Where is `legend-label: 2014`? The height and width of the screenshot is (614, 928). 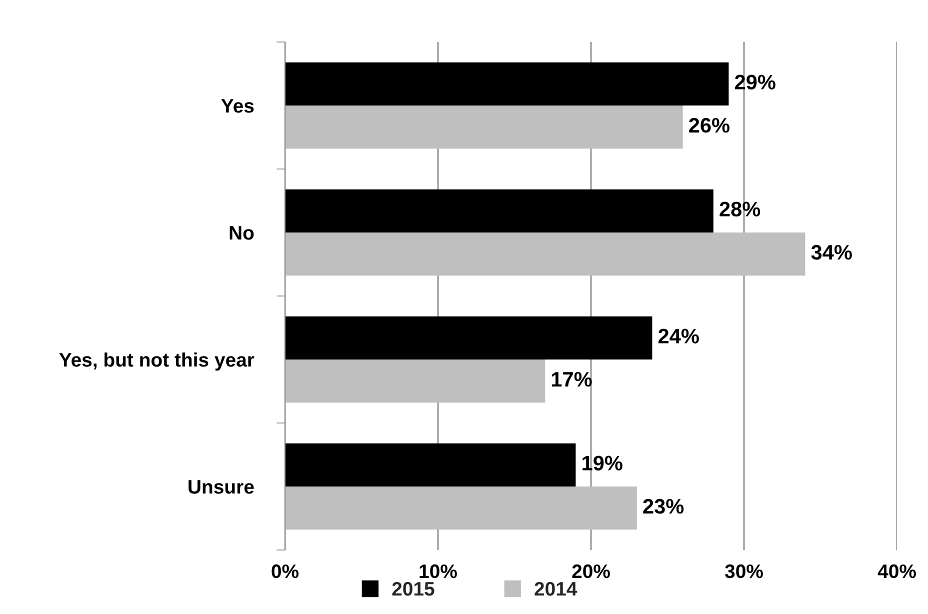
legend-label: 2014 is located at coordinates (556, 589).